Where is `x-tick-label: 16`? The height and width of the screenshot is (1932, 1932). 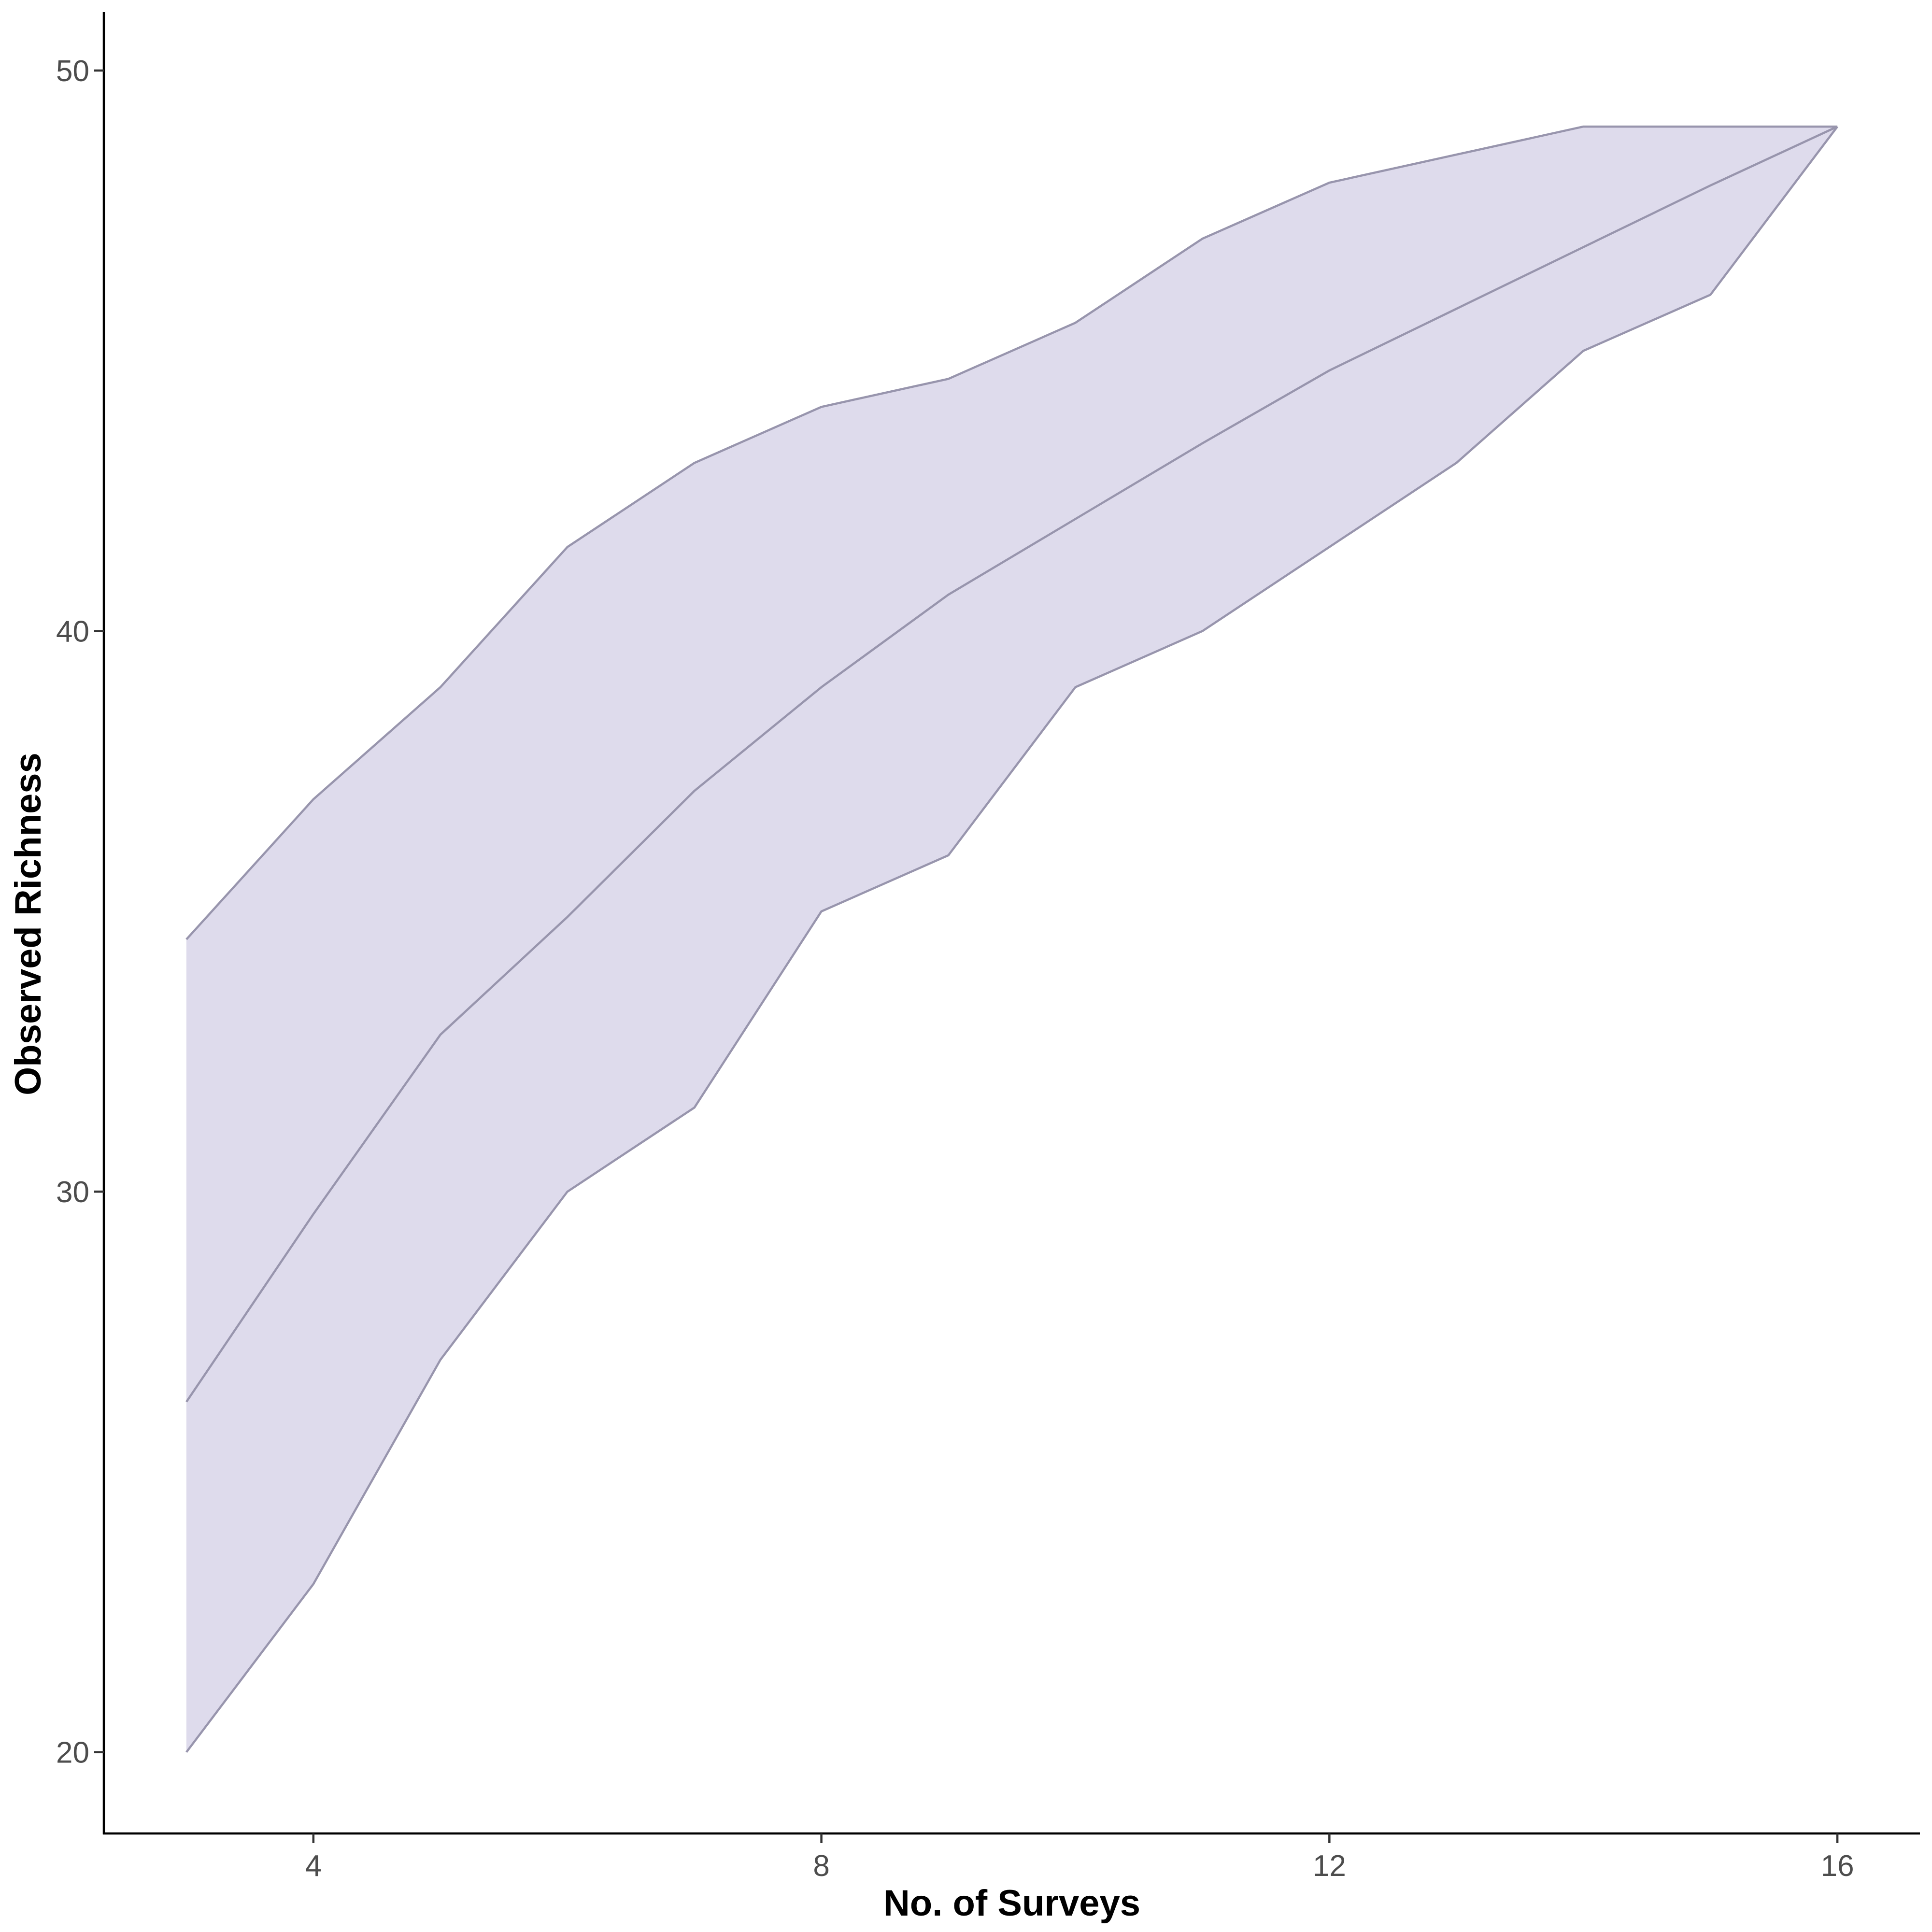
x-tick-label: 16 is located at coordinates (1837, 1866).